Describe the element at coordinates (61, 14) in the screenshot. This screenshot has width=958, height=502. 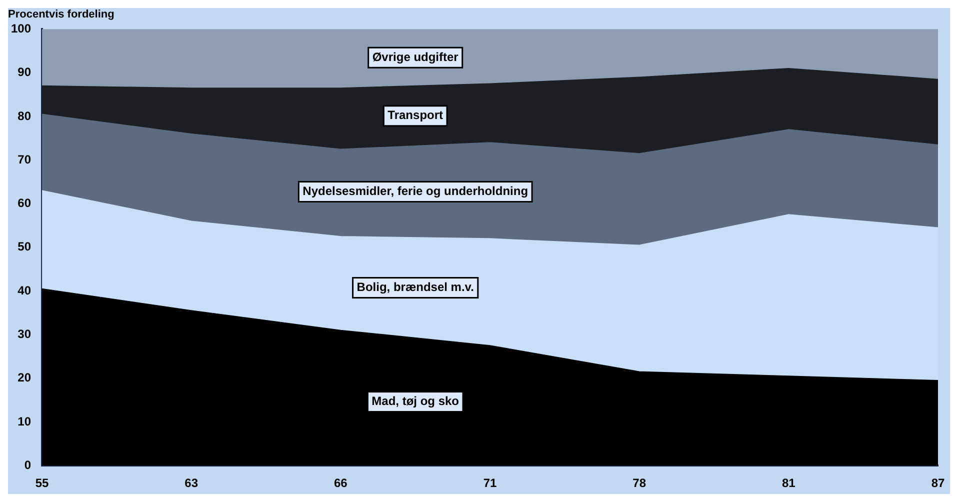
I see `chart-title: Procentvis fordeling` at that location.